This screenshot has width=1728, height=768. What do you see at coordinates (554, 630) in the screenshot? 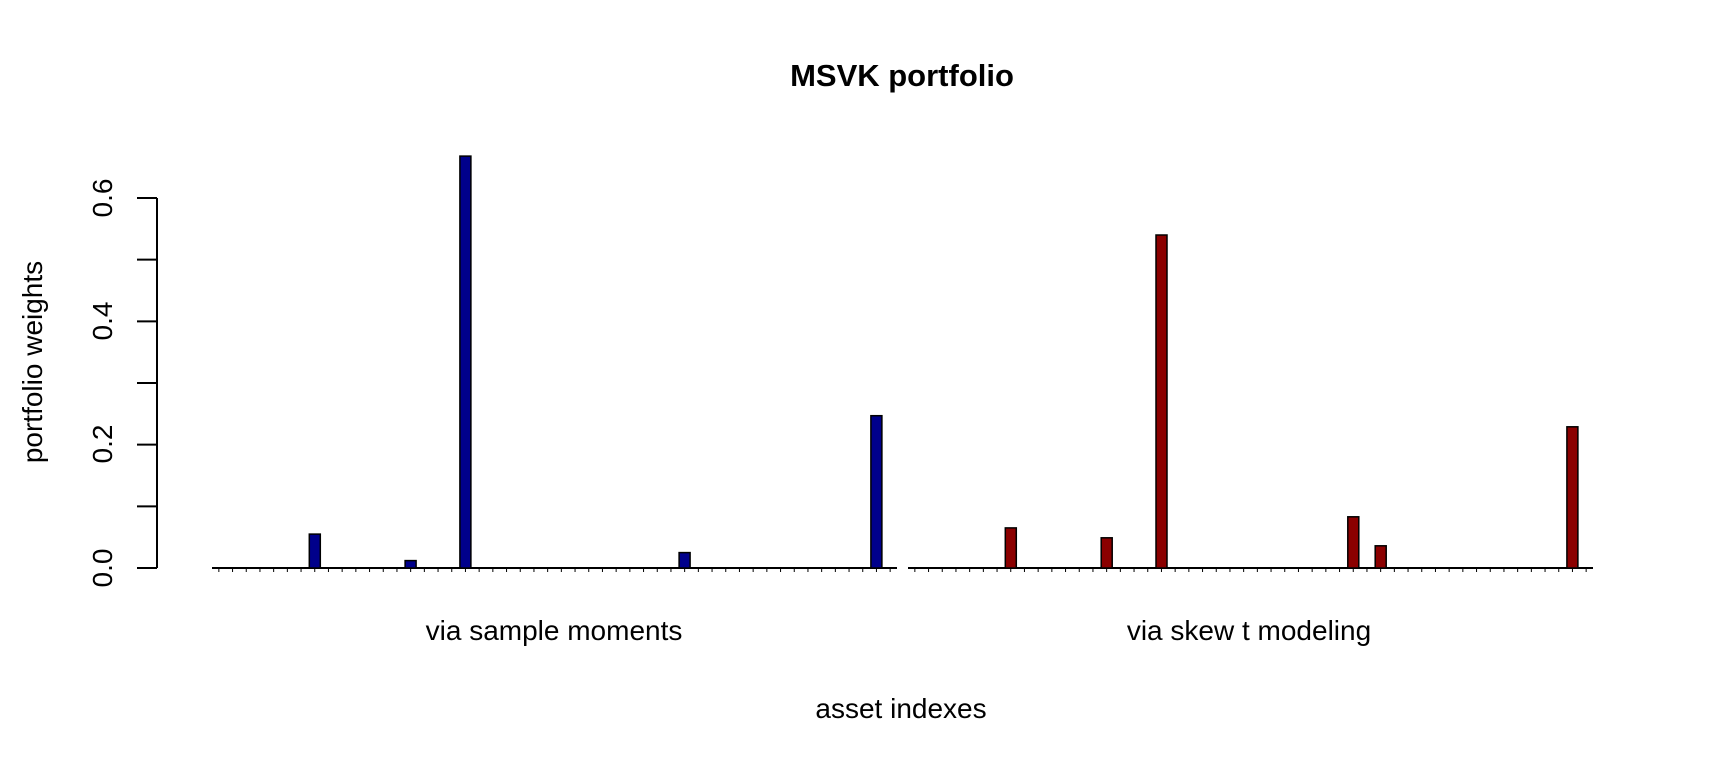
I see `group-label-sample-moments: via sample moments` at bounding box center [554, 630].